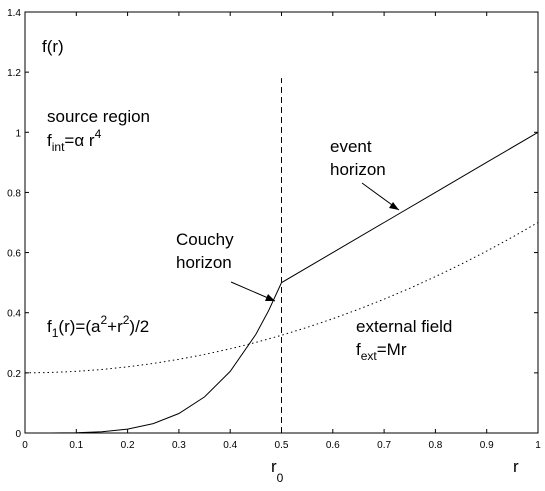 This screenshot has height=491, width=545. What do you see at coordinates (381, 351) in the screenshot?
I see `f-ext-label: fext=Mr` at bounding box center [381, 351].